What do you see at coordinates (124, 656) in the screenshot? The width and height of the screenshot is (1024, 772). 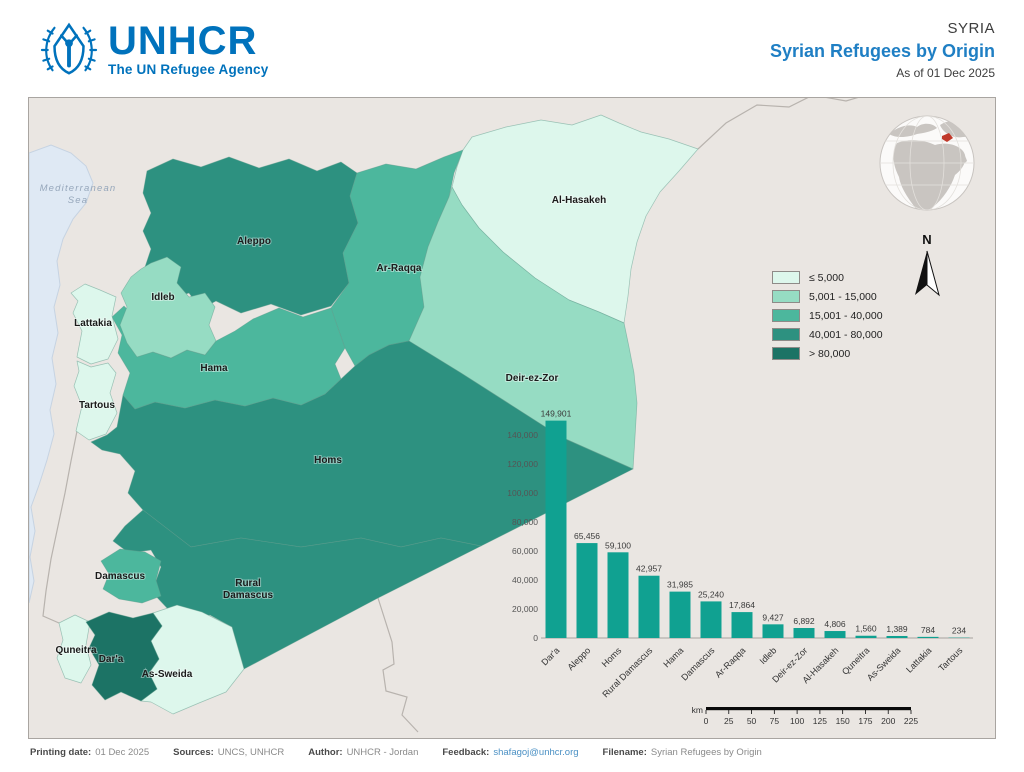 I see `map-region-dara` at bounding box center [124, 656].